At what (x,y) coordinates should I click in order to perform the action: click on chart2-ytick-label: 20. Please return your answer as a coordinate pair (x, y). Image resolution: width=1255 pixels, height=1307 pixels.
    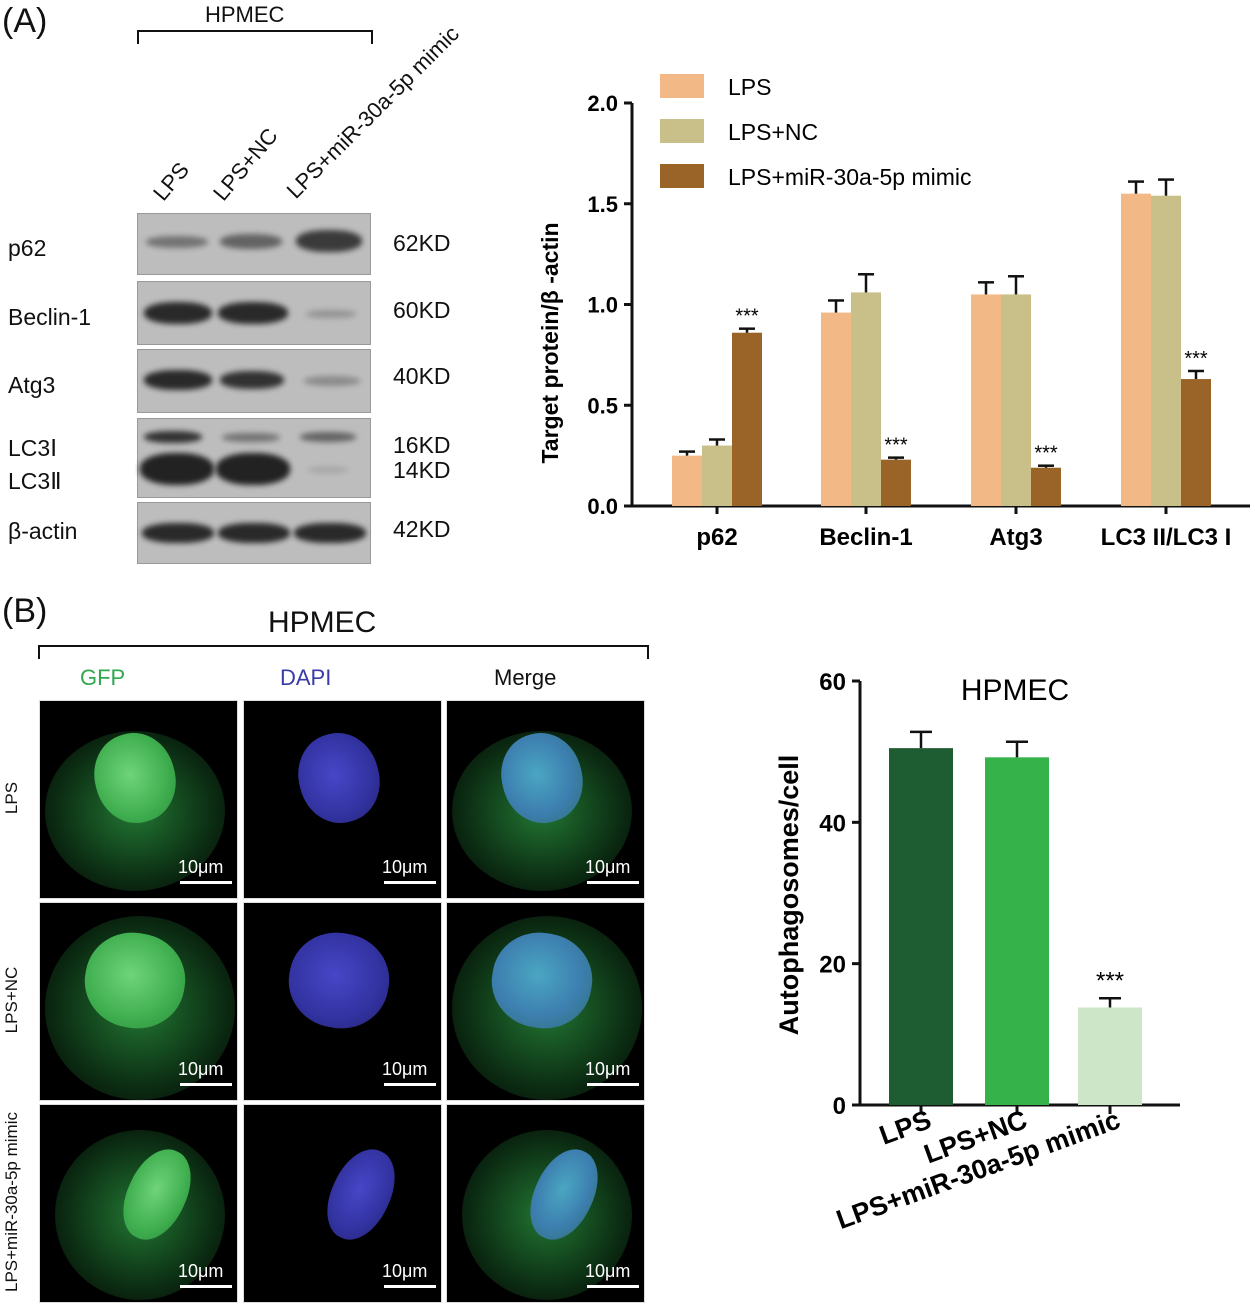
    Looking at the image, I should click on (832, 965).